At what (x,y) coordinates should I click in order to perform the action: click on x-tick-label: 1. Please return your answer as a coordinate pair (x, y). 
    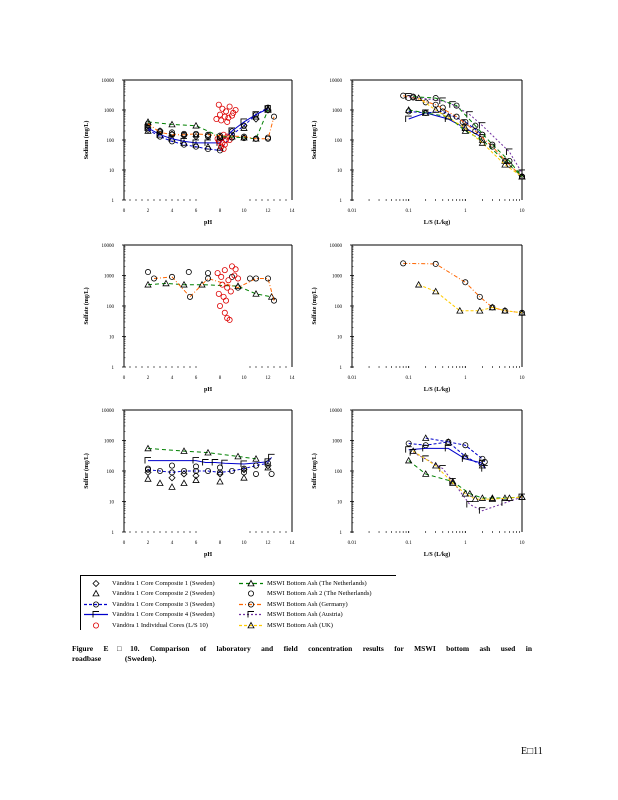
    Looking at the image, I should click on (465, 211).